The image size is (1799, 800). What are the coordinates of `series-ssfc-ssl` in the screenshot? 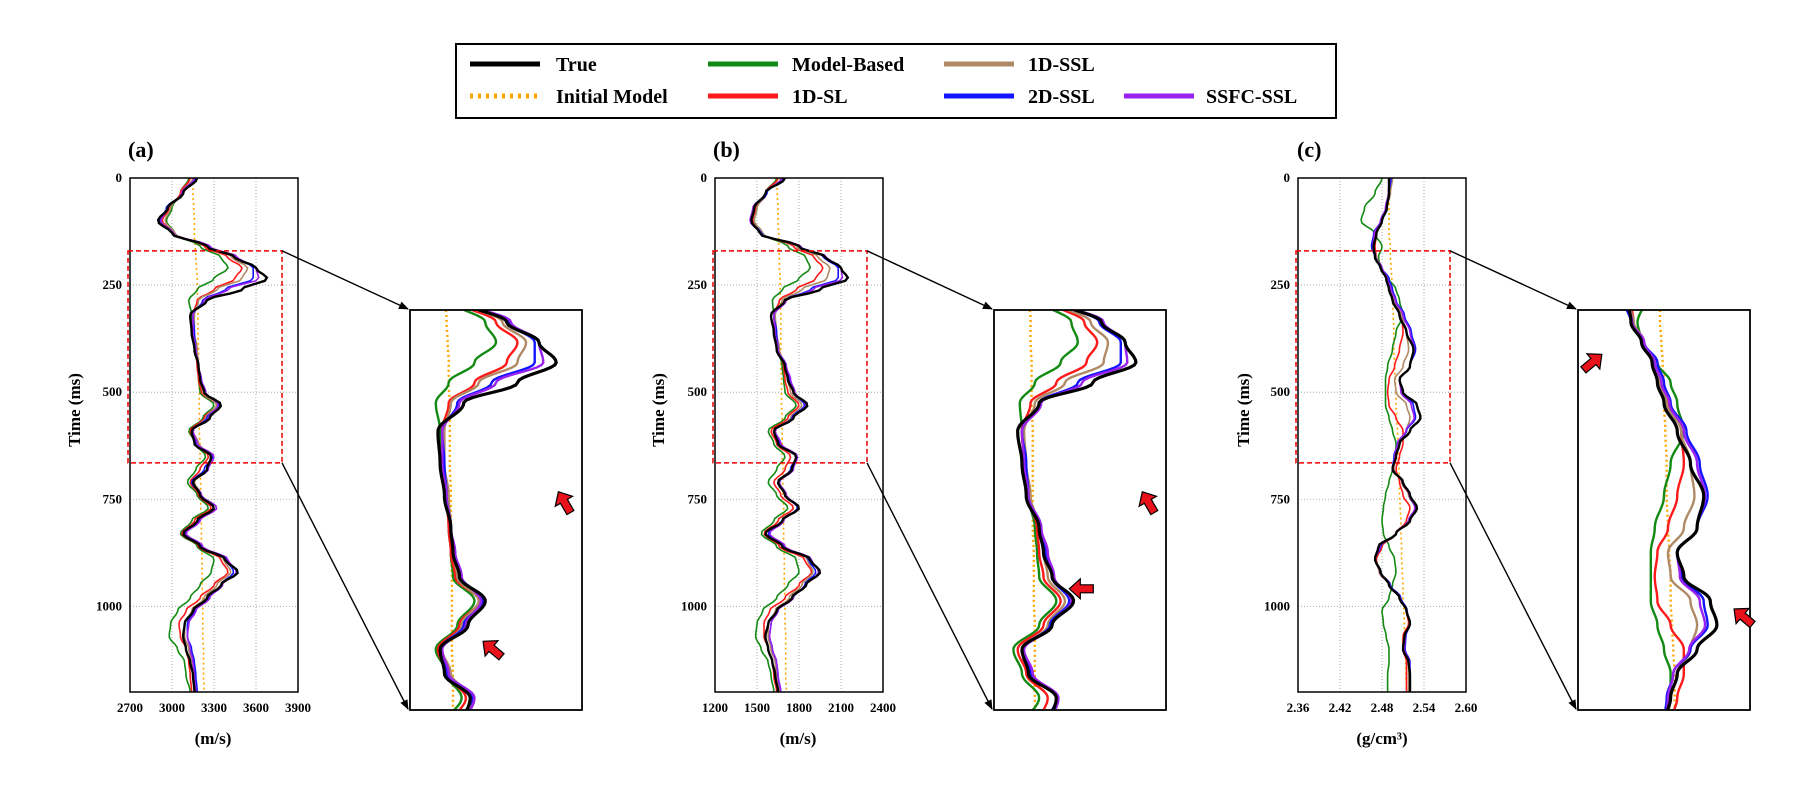 It's located at (796, 435).